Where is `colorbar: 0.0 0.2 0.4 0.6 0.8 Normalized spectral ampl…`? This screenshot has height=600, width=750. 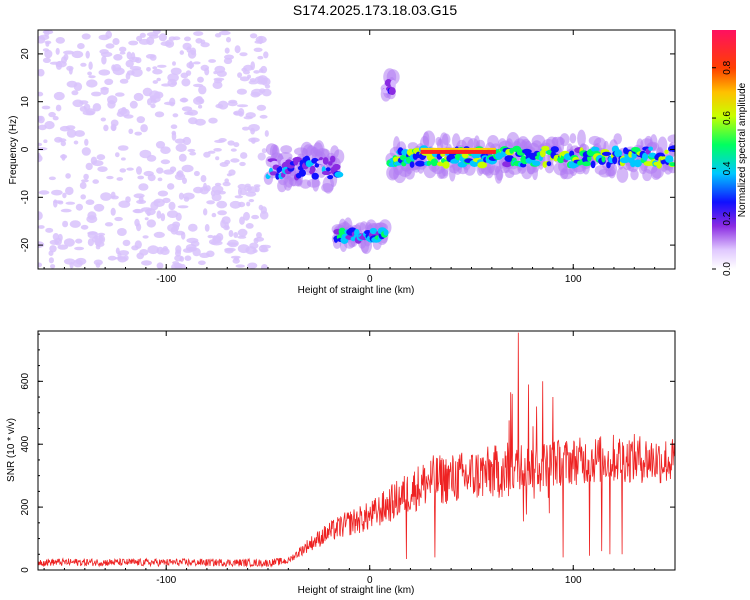
colorbar: 0.0 0.2 0.4 0.6 0.8 Normalized spectral ampl… is located at coordinates (730, 153).